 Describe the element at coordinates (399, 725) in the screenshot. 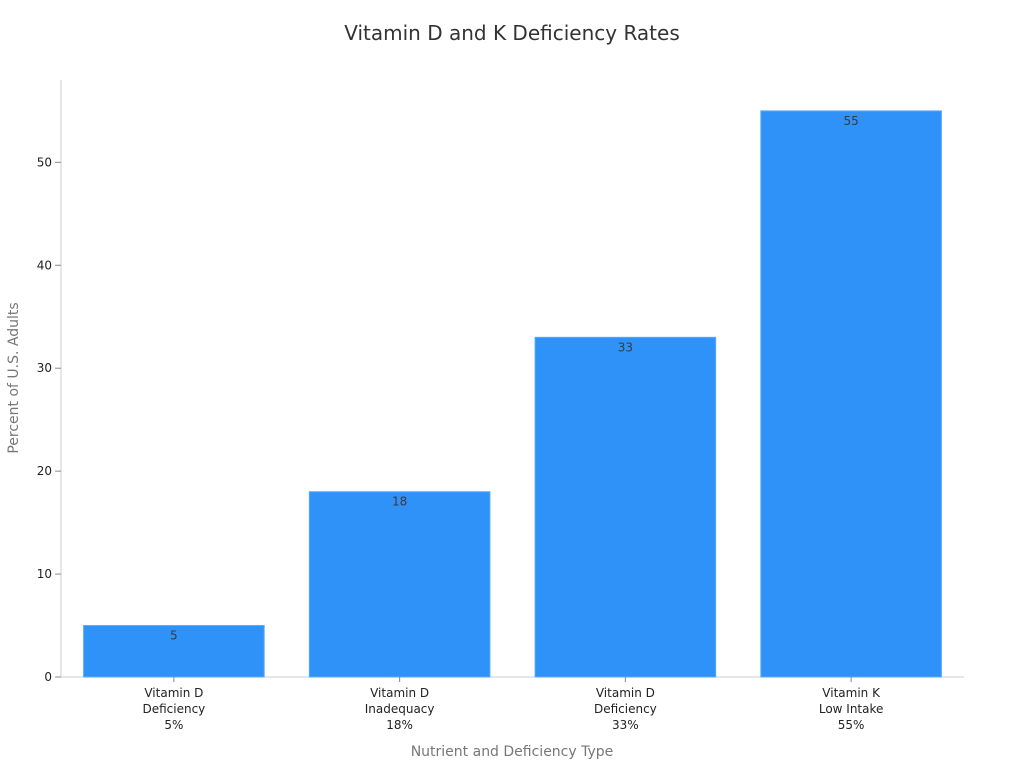

I see `x-tick-label-line: 18%` at that location.